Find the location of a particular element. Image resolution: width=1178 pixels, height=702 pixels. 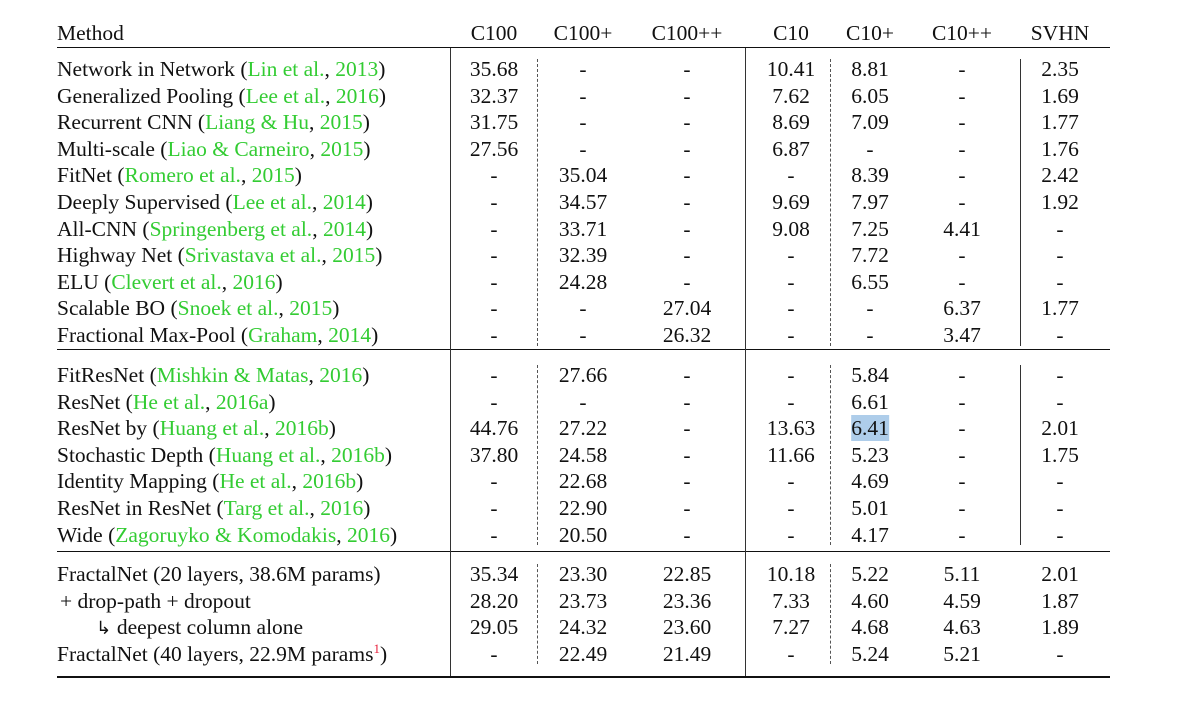

header-row: Method C100 C100+ C100++ C10 C10+ C10++ SVHN is located at coordinates (589, 33).